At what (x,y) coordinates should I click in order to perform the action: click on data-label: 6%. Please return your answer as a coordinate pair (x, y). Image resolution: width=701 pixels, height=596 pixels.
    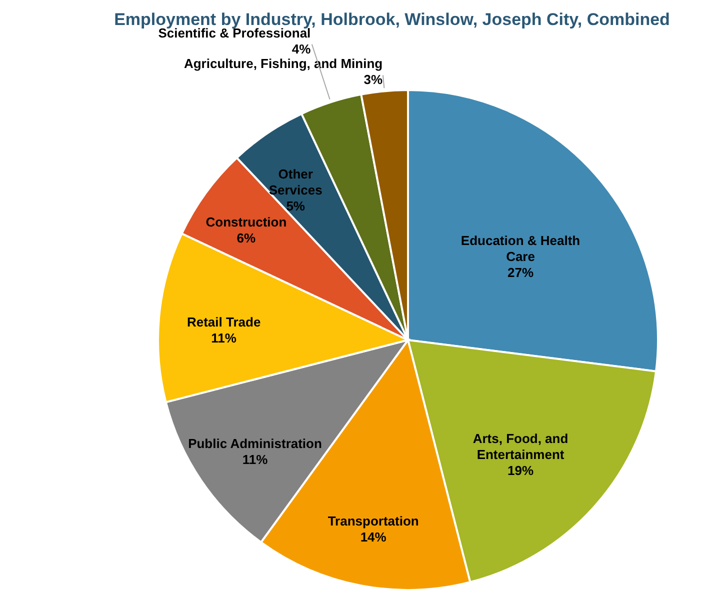
    Looking at the image, I should click on (246, 238).